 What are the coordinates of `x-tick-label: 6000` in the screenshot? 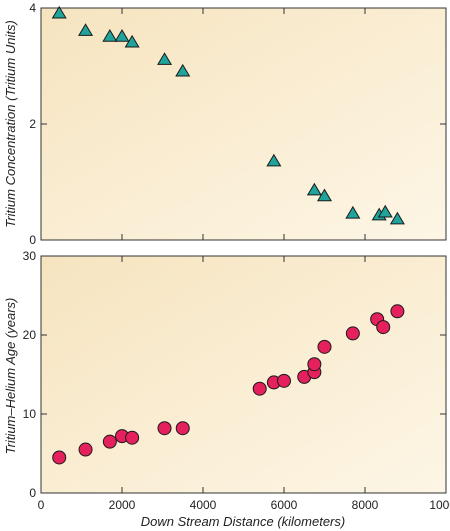 It's located at (284, 505).